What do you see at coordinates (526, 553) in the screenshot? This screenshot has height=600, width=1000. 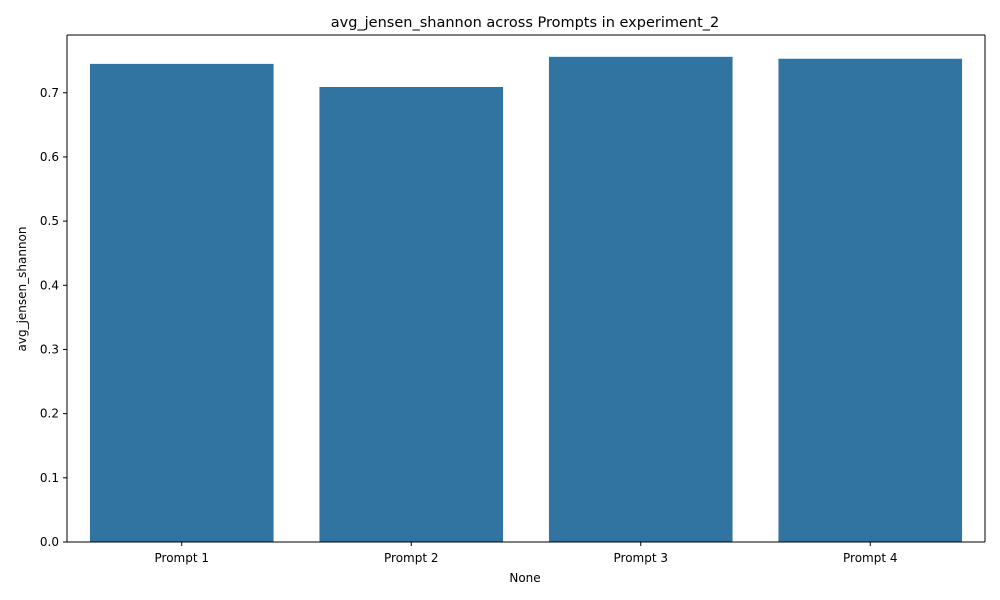 I see `x-ticks-group: Prompt 1 Prompt 2 Prompt 3 Prompt 4` at bounding box center [526, 553].